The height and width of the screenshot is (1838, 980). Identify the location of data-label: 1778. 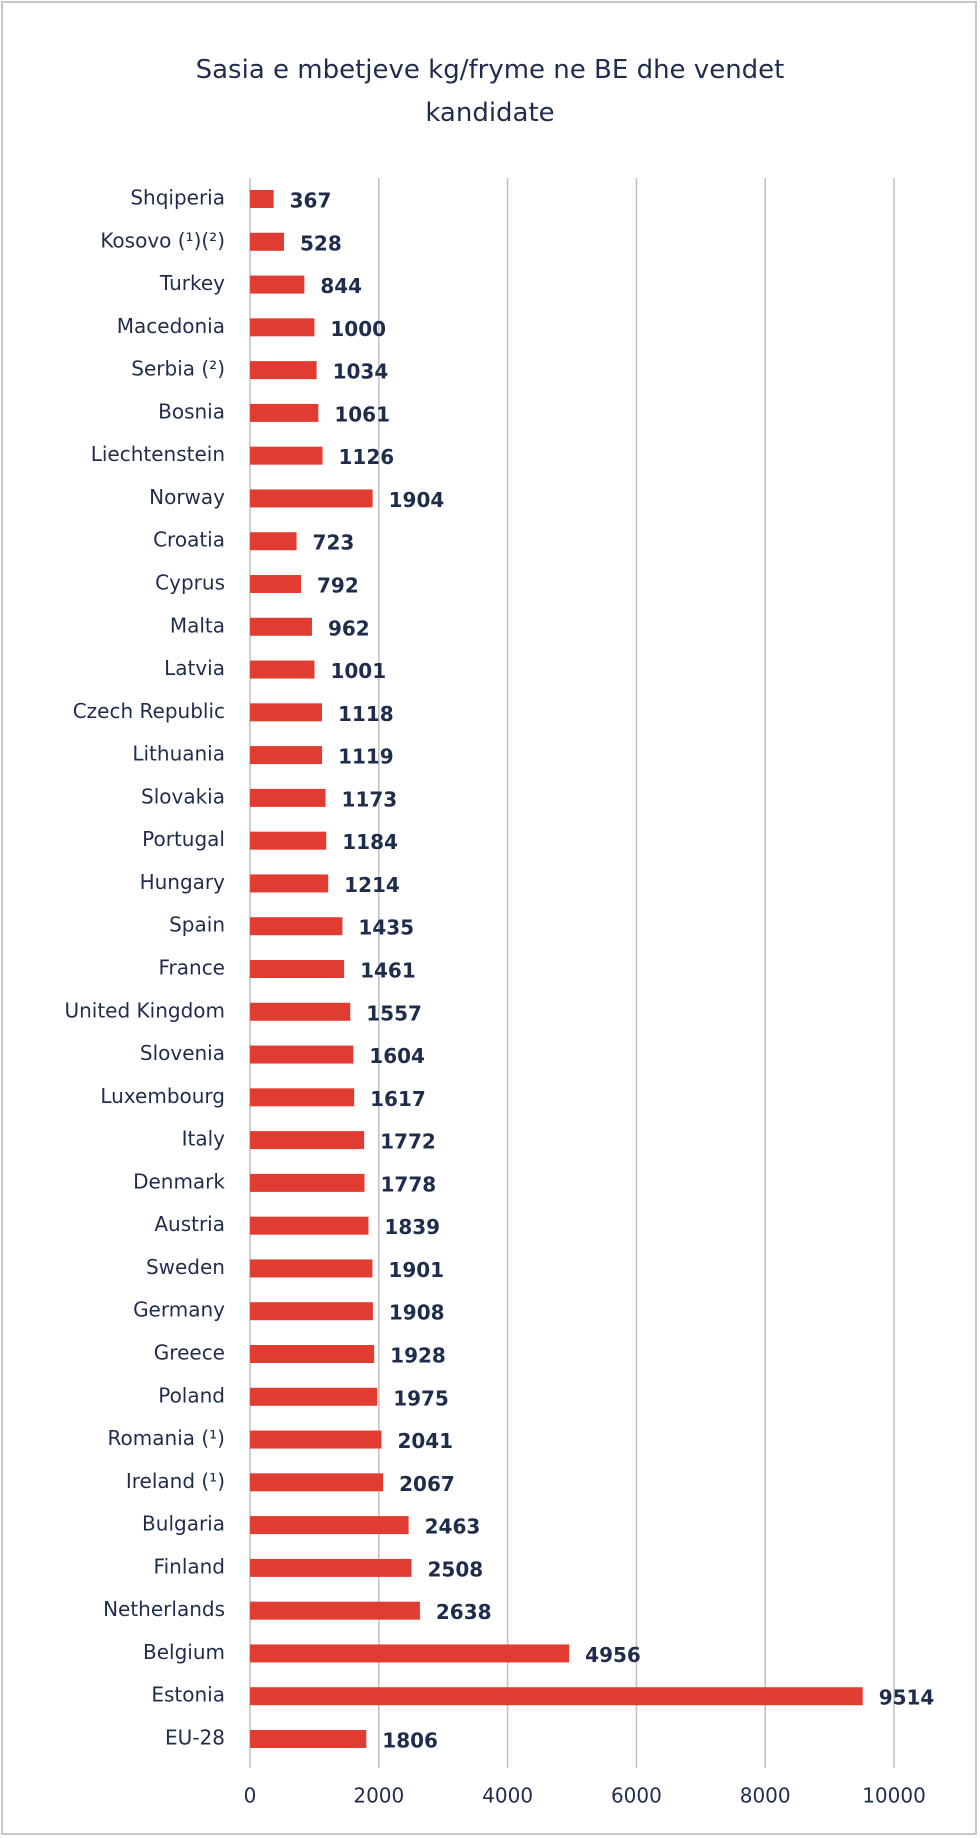
(409, 1184).